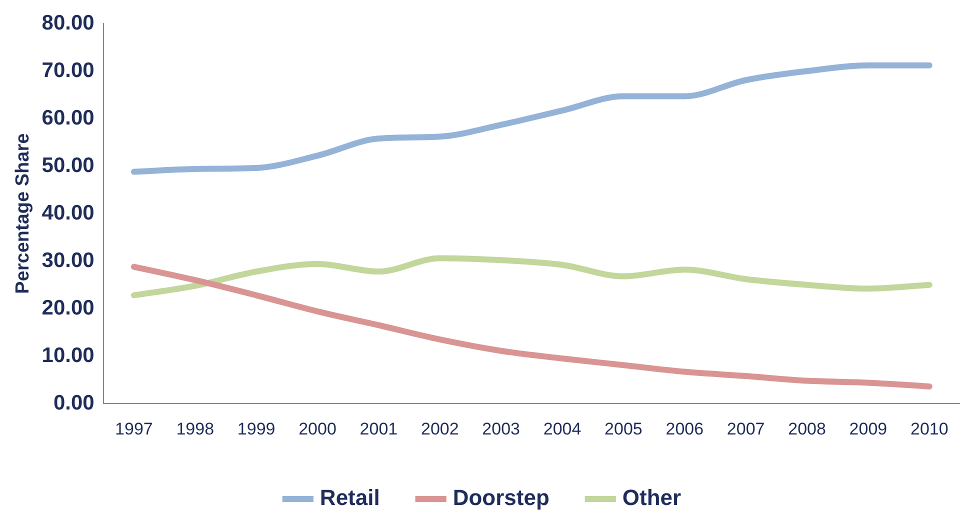  Describe the element at coordinates (68, 70) in the screenshot. I see `y-tick-label: 70.00` at that location.